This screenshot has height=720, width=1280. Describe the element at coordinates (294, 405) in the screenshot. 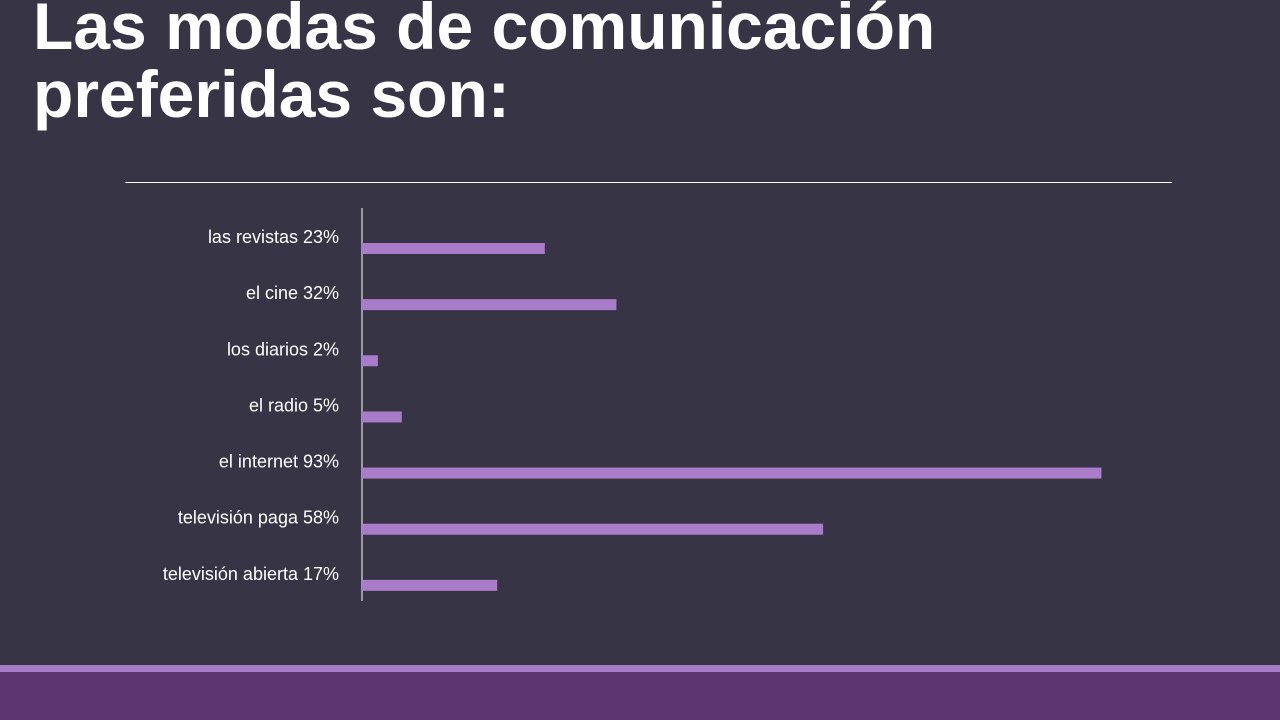

I see `category-label: el radio 5%` at that location.